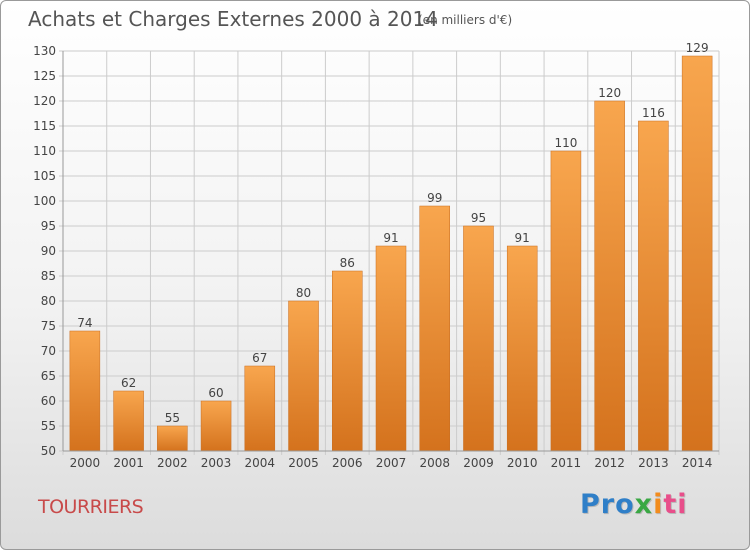 The image size is (750, 550). I want to click on y-tick-label: 120, so click(44, 101).